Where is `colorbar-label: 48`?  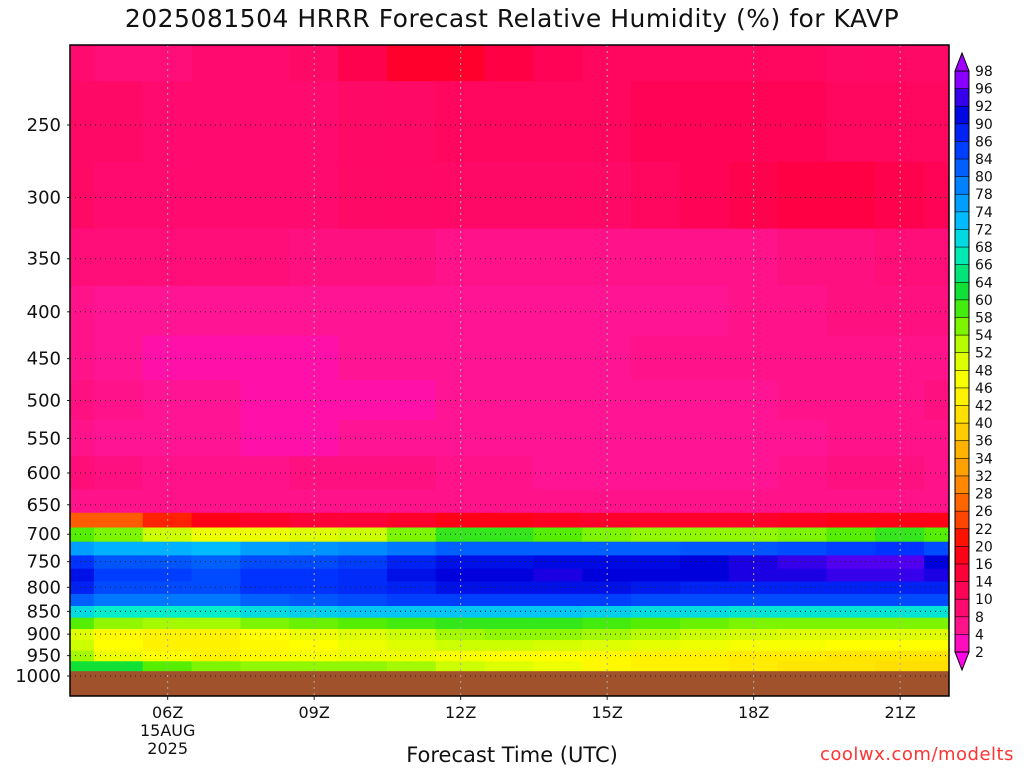 colorbar-label: 48 is located at coordinates (984, 371).